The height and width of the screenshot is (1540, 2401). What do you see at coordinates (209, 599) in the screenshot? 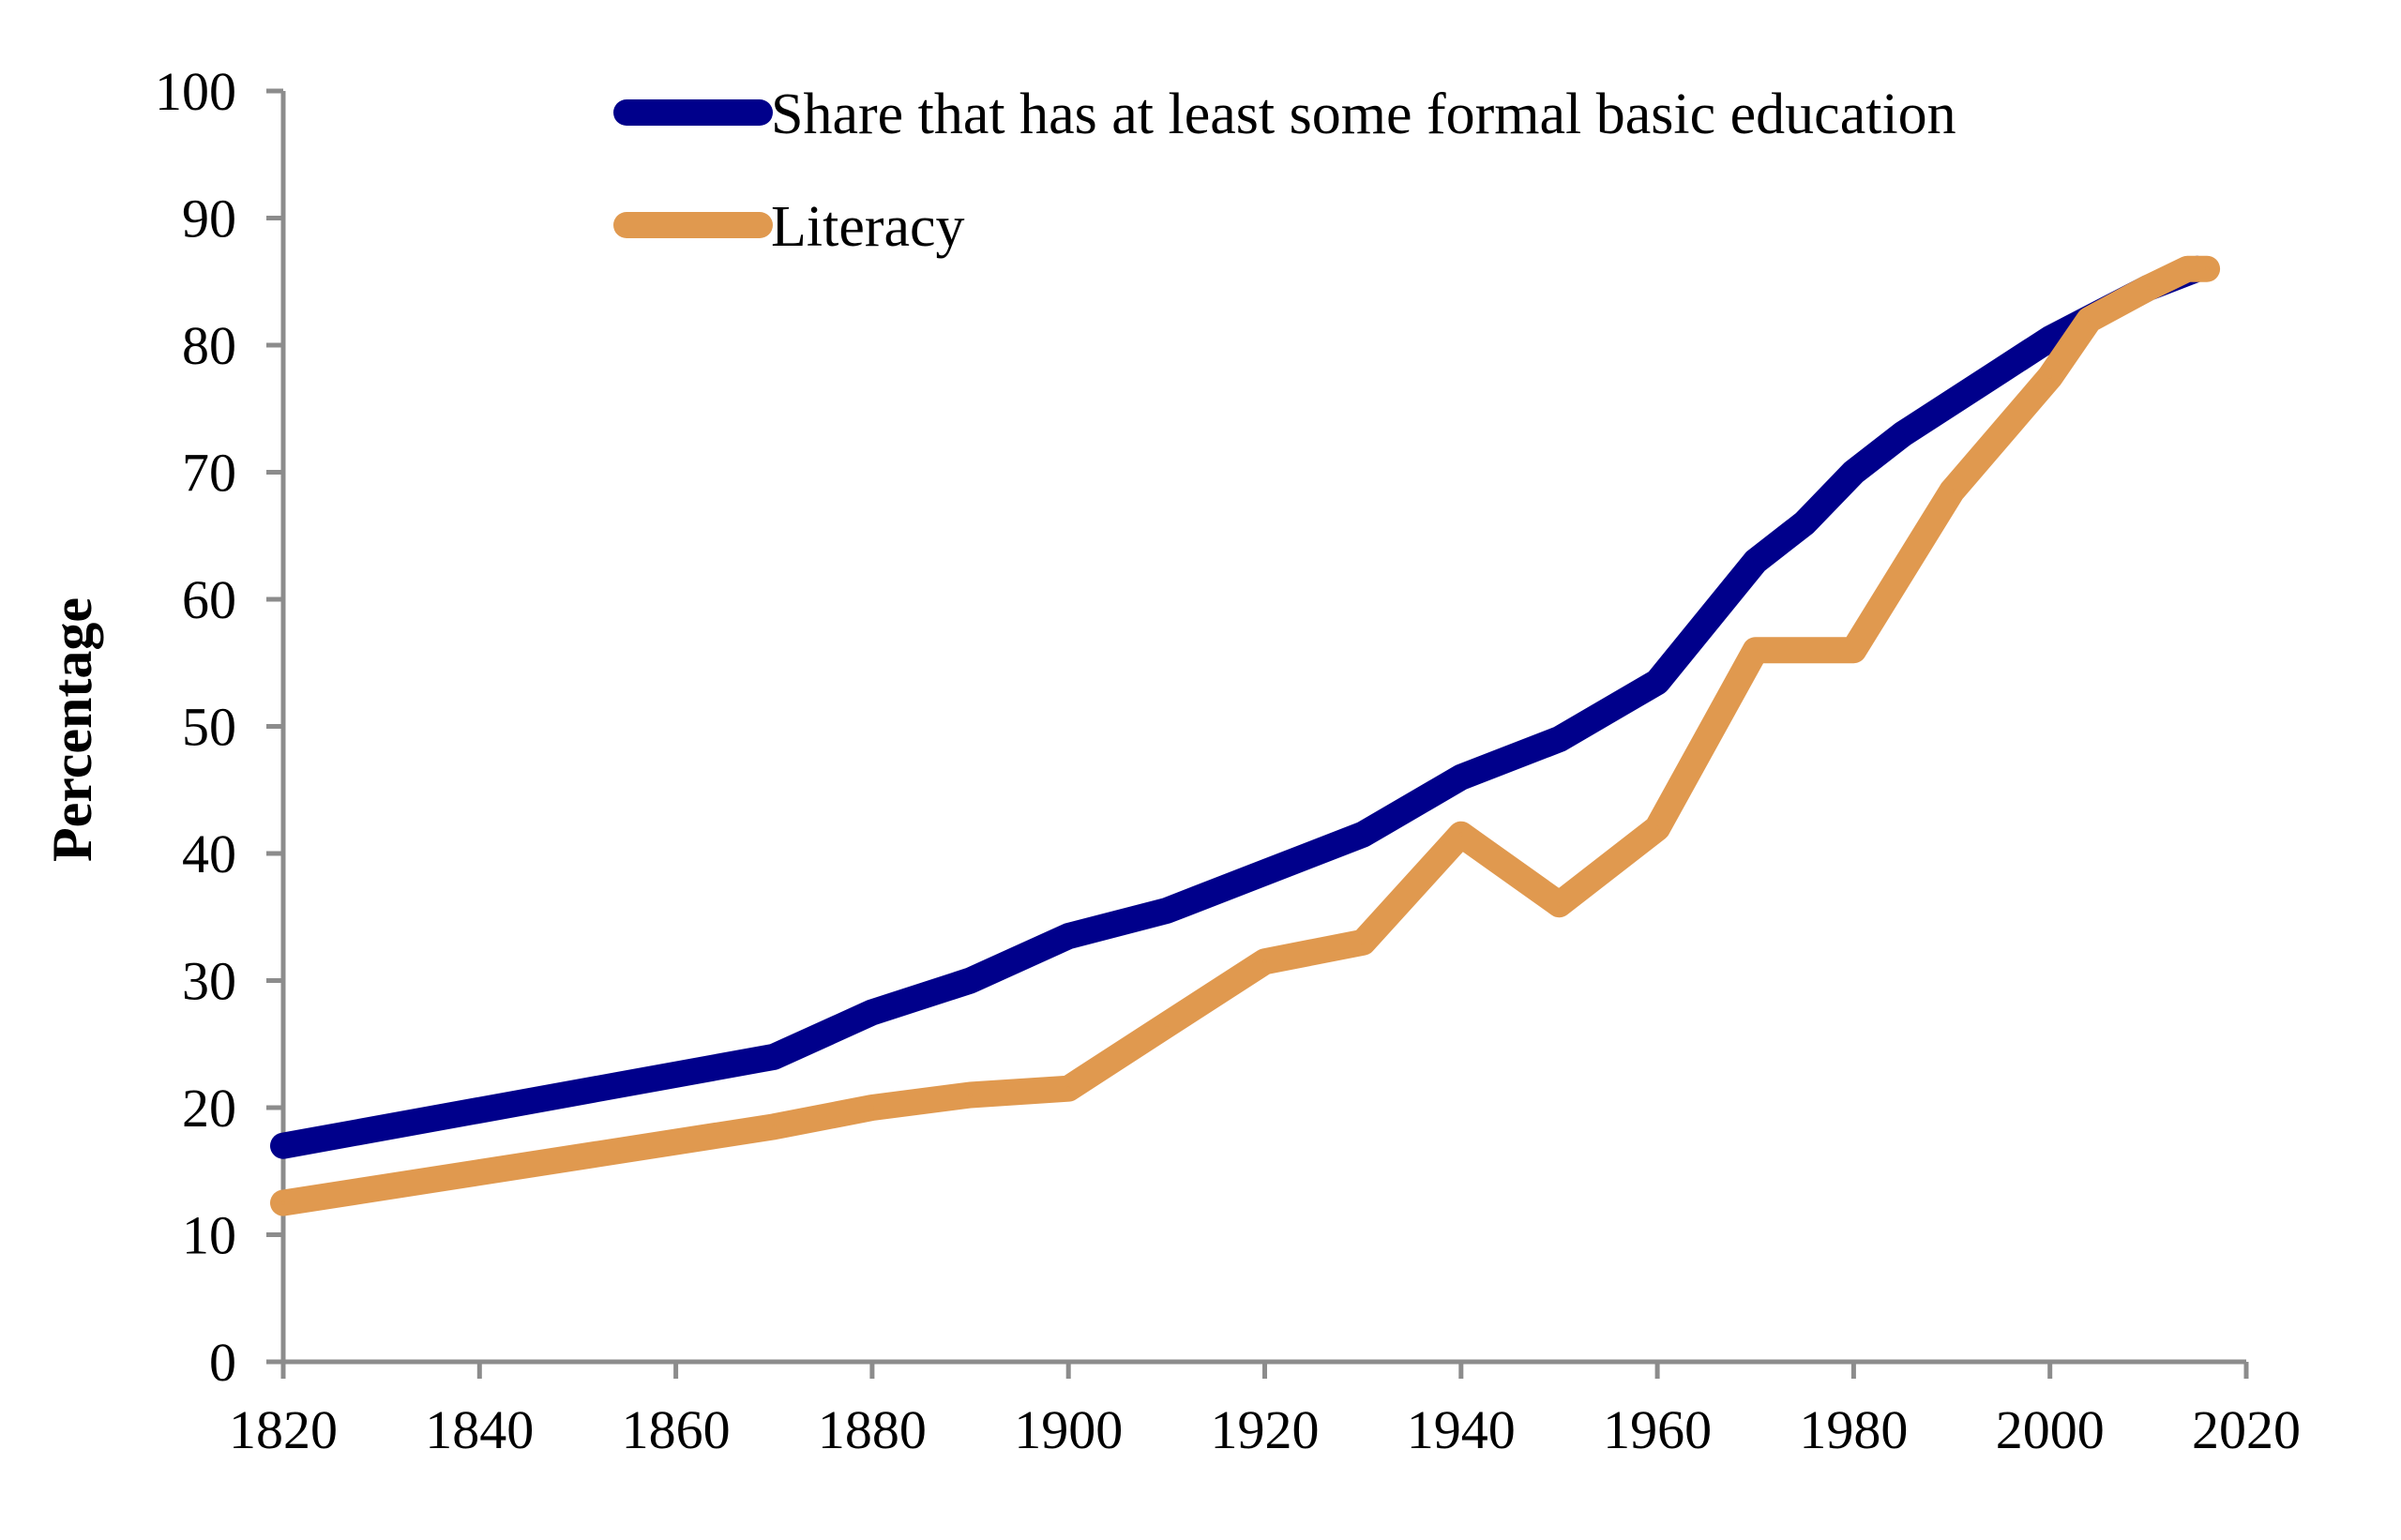
I see `y-tick-label: 60` at bounding box center [209, 599].